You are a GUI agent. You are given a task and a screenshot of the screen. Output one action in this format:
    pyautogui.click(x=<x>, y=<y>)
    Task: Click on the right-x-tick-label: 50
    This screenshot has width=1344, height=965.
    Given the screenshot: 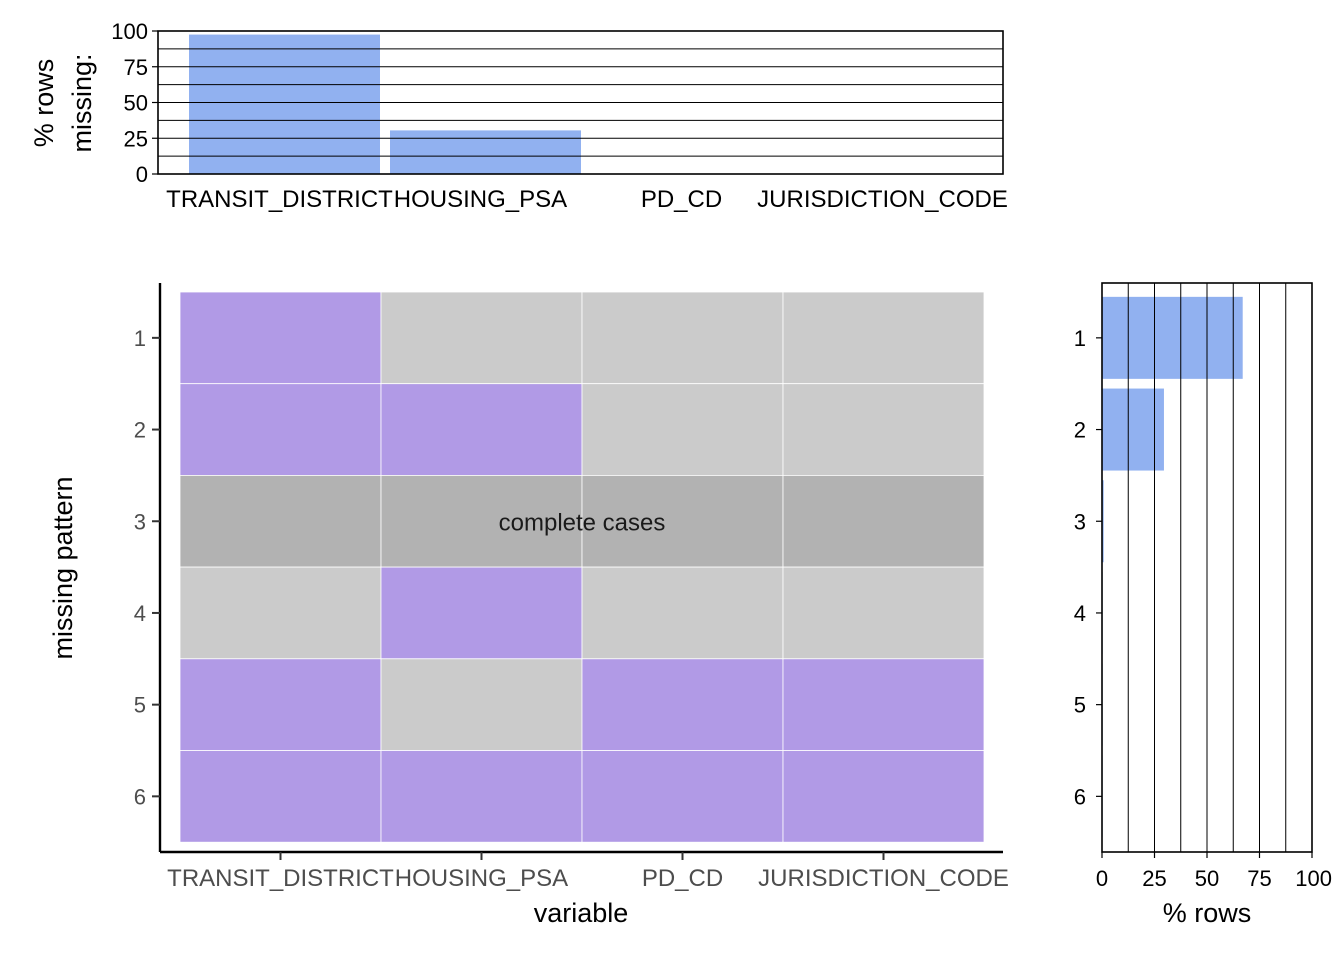 What is the action you would take?
    pyautogui.click(x=1207, y=878)
    